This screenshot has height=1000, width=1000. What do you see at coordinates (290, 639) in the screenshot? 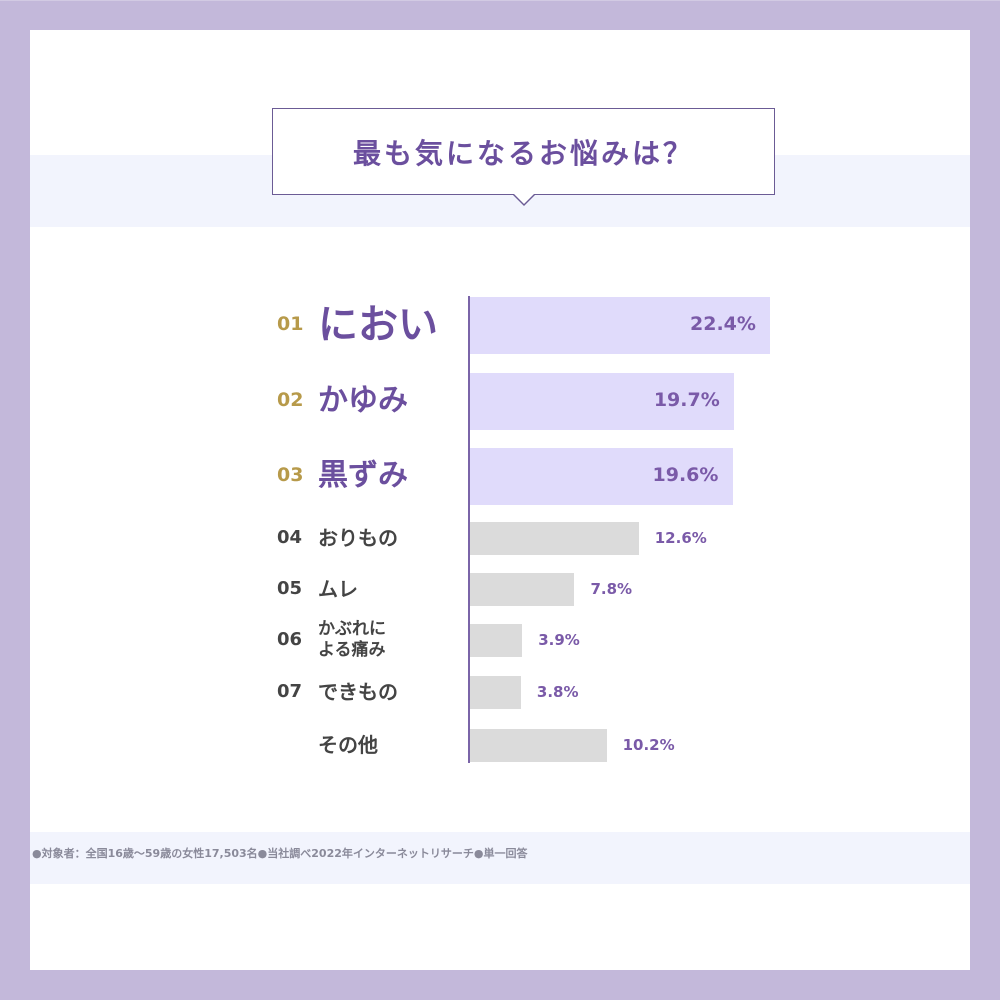
I see `rank-6: 06` at bounding box center [290, 639].